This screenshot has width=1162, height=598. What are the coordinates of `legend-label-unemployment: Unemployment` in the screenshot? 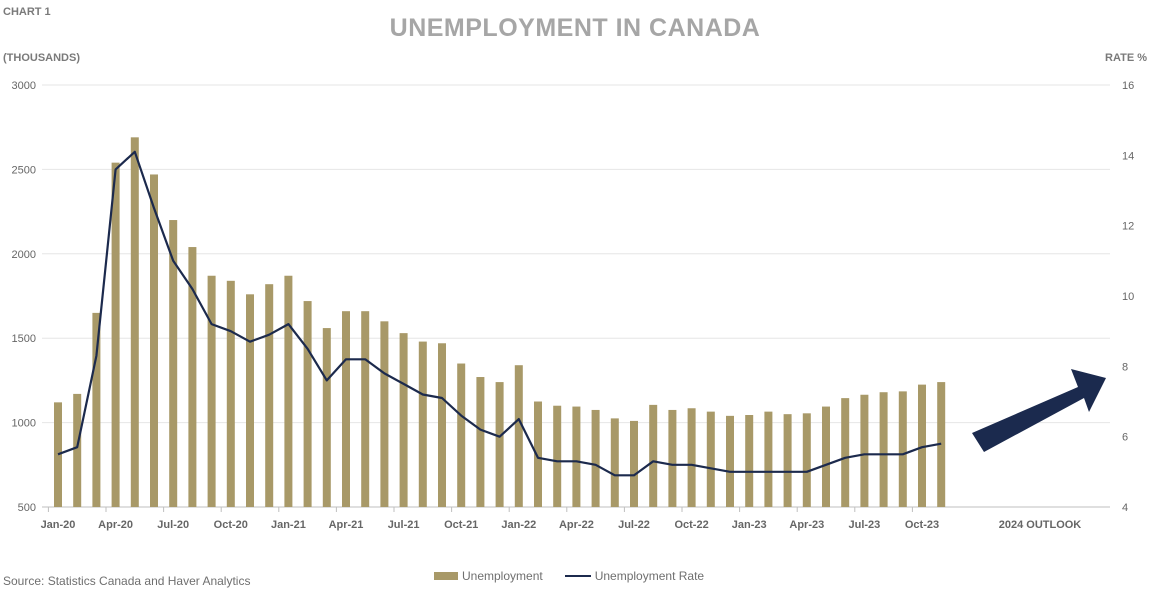 It's located at (502, 576).